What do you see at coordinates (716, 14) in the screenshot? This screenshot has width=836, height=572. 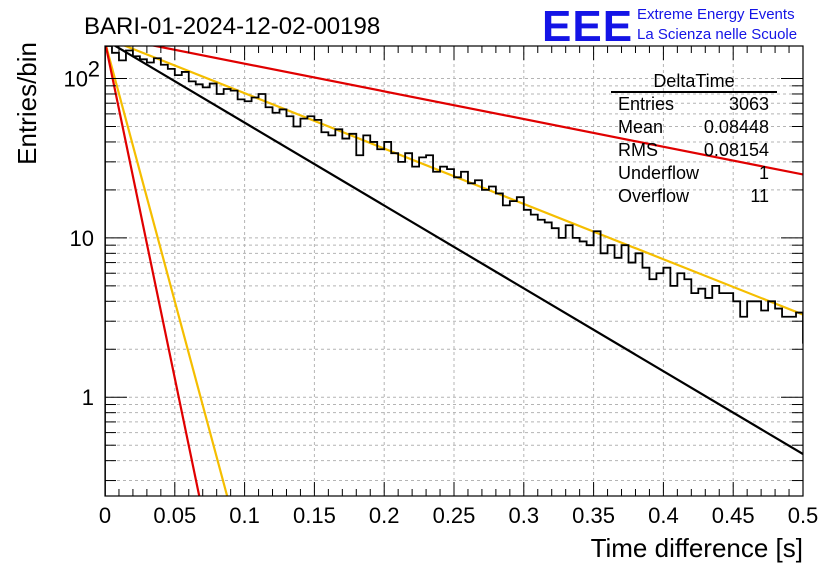 I see `eee-tagline-1: Extreme Energy Events` at bounding box center [716, 14].